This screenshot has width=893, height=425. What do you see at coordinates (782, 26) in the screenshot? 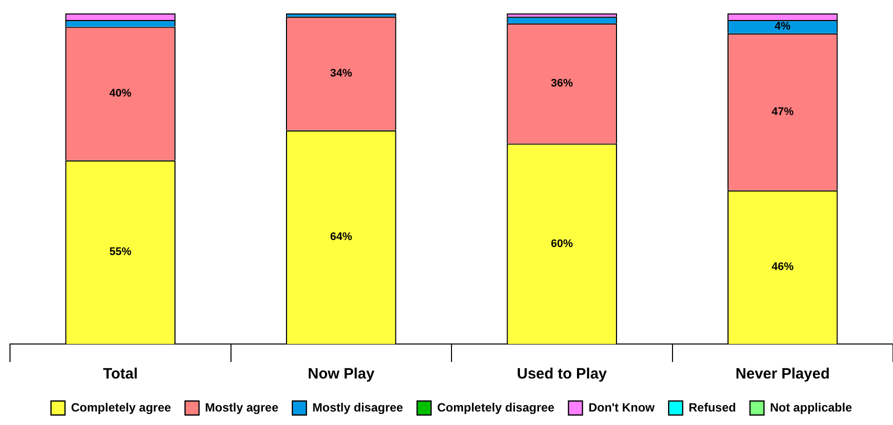
I see `data-label: 4%` at bounding box center [782, 26].